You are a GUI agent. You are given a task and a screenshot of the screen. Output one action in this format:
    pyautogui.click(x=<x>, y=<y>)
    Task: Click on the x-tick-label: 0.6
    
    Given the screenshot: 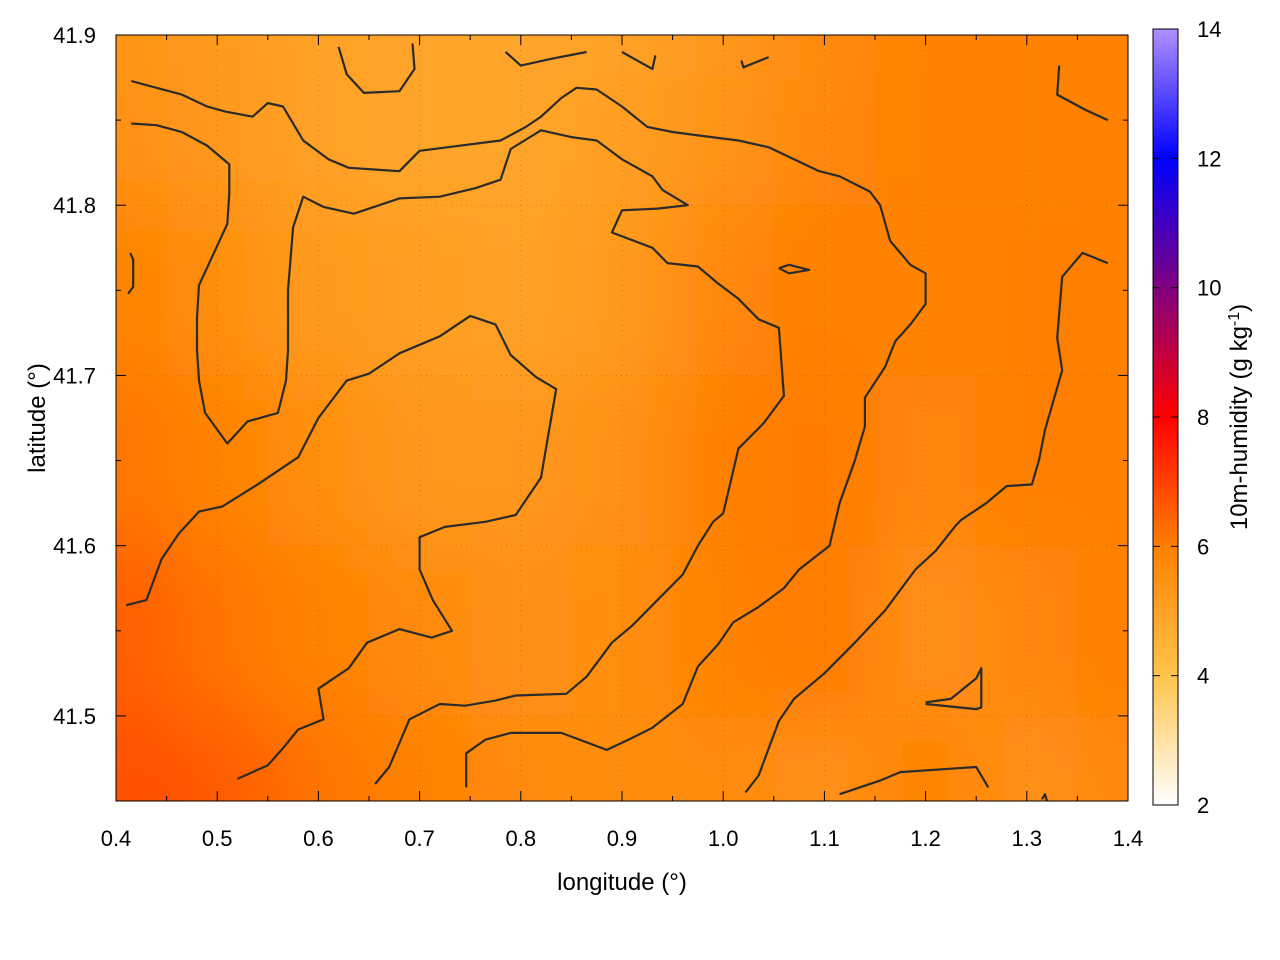 What is the action you would take?
    pyautogui.click(x=318, y=838)
    